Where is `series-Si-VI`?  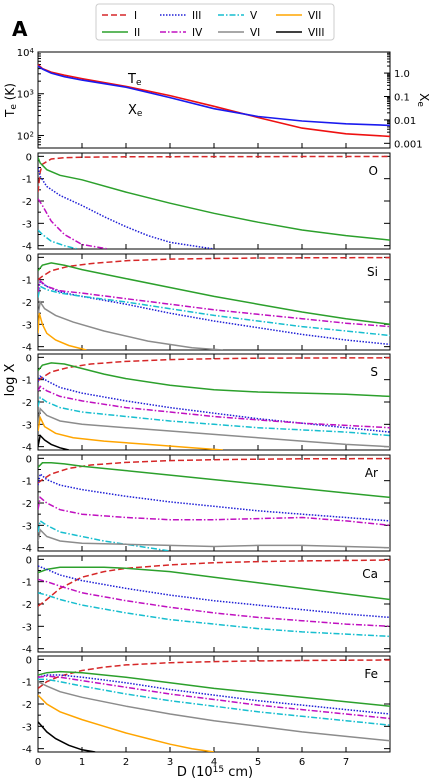 series-Si-VI is located at coordinates (130, 324).